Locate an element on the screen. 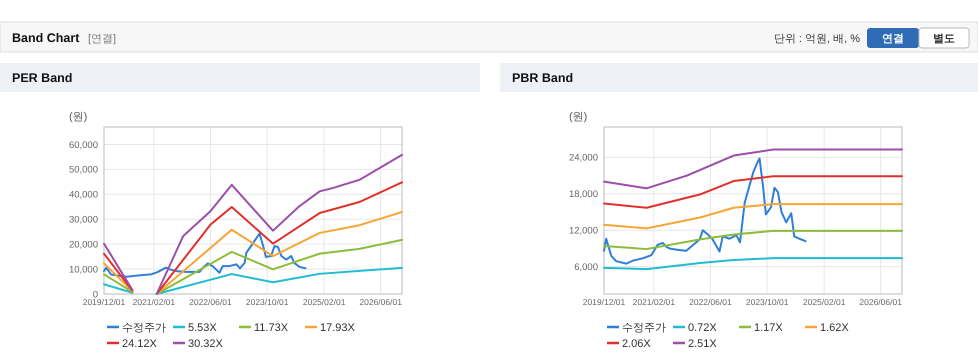  y-tick-label: 60,000 is located at coordinates (83, 145).